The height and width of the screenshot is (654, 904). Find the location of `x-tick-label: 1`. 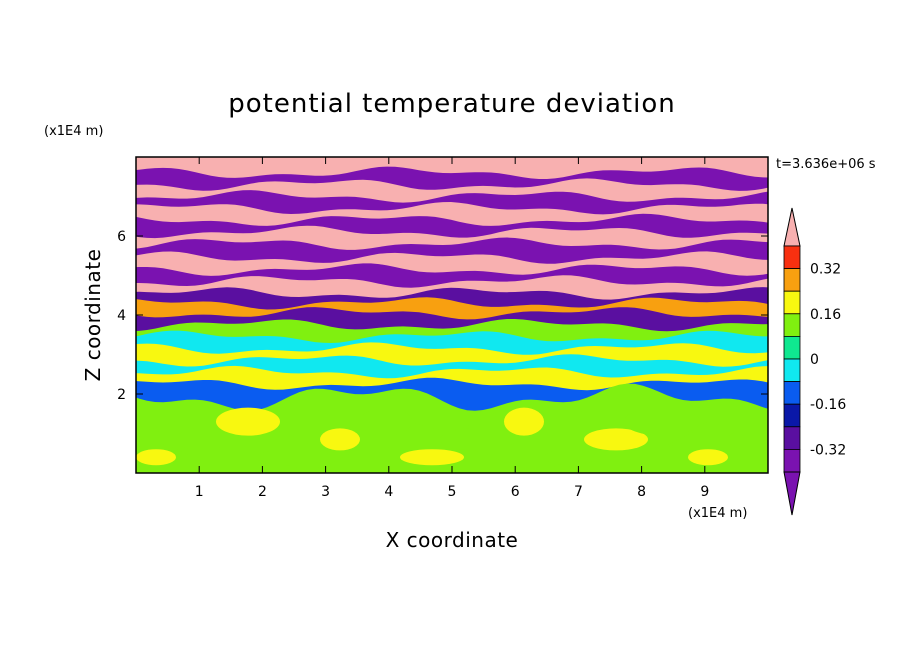

x-tick-label: 1 is located at coordinates (199, 492).